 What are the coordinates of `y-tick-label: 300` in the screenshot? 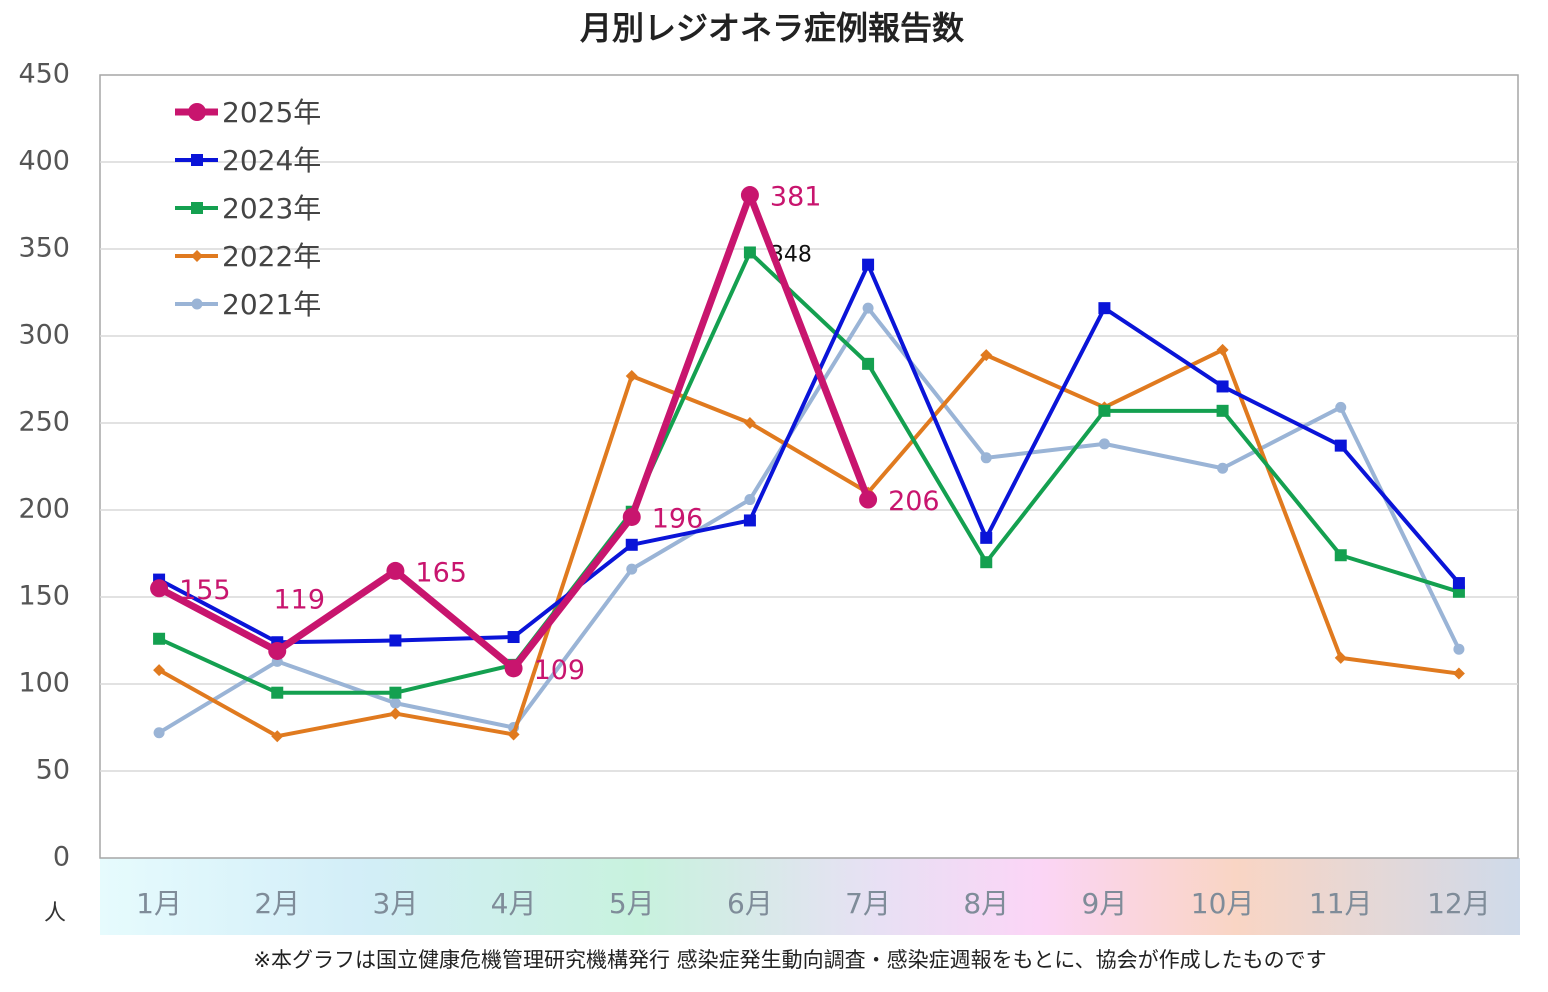 It's located at (44, 335).